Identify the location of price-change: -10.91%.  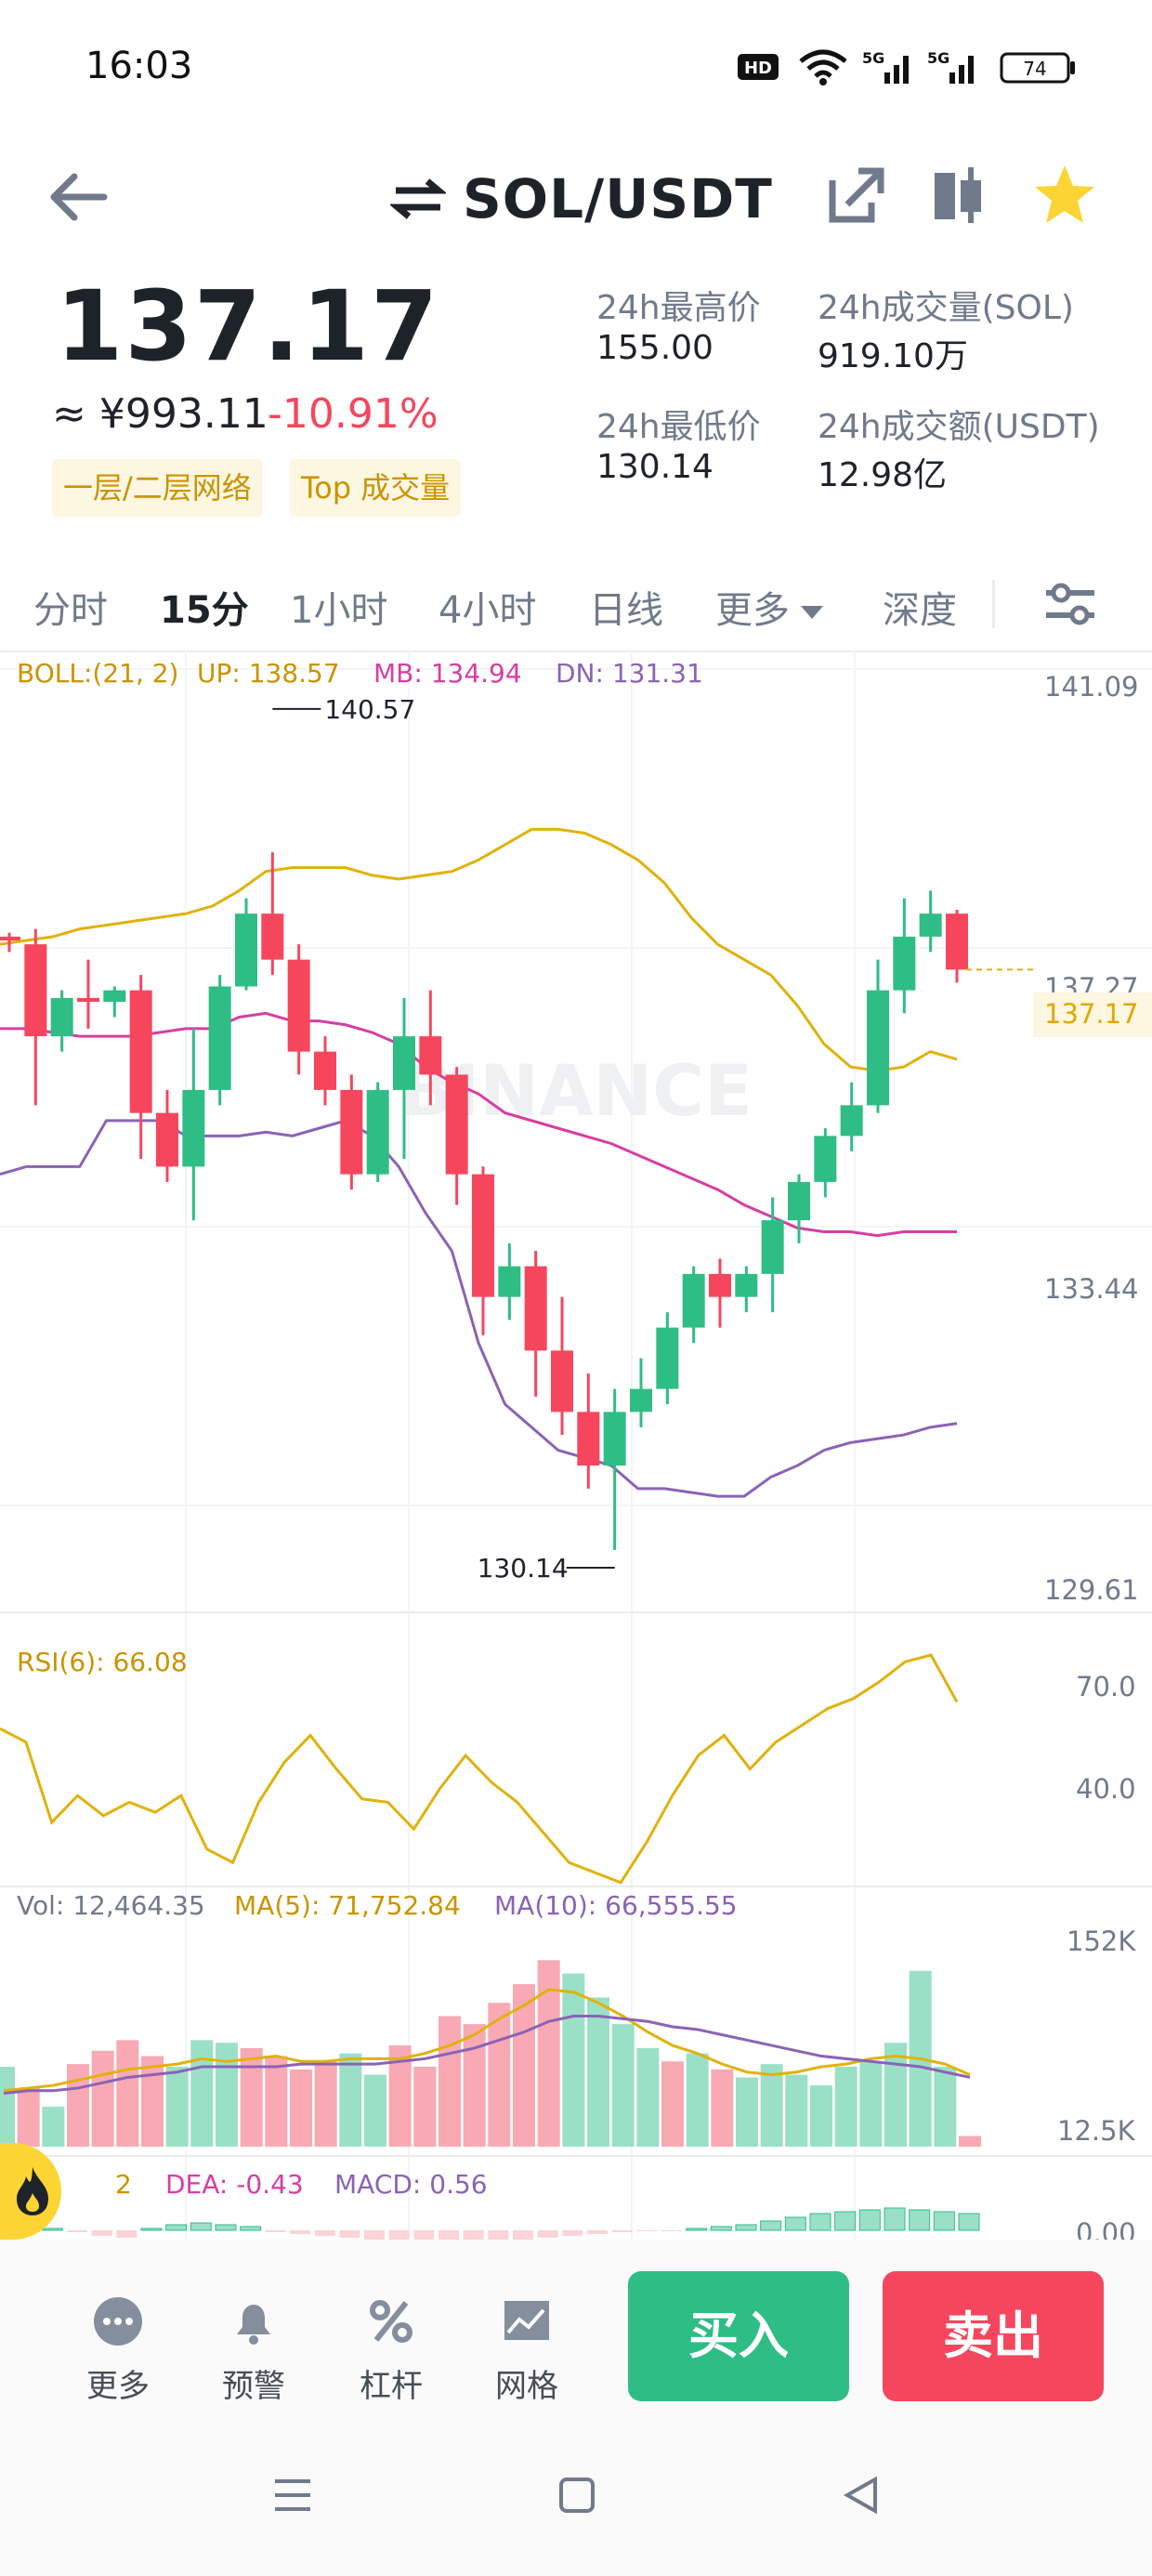
(353, 414).